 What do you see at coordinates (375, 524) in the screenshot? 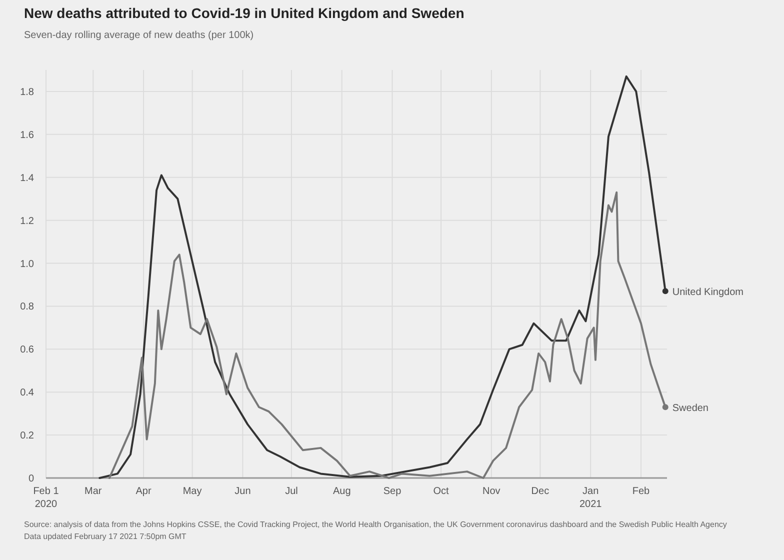
I see `source-note: Source: analysis of data from the Johns Hopkins CSSE, the Covid Tracking Project, the World Health Organisation, the UK Government coronavirus dashboard and the Swedish Public Health Agency` at bounding box center [375, 524].